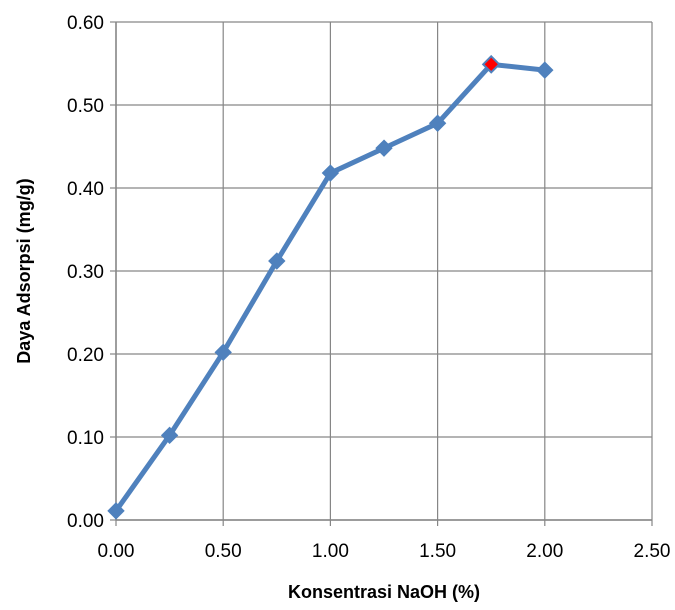 This screenshot has height=610, width=675. Describe the element at coordinates (85, 521) in the screenshot. I see `y-tick-label: 0.00` at that location.